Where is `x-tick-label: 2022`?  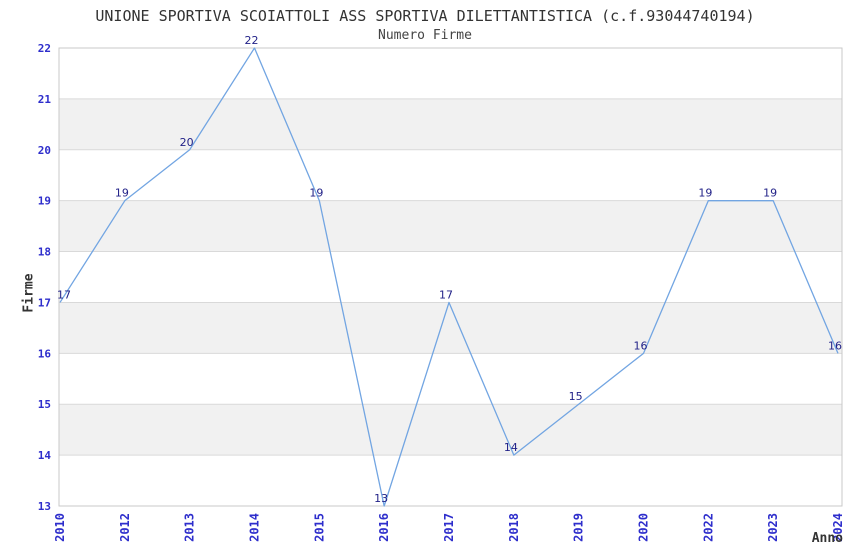 x-tick-label: 2022 is located at coordinates (708, 527).